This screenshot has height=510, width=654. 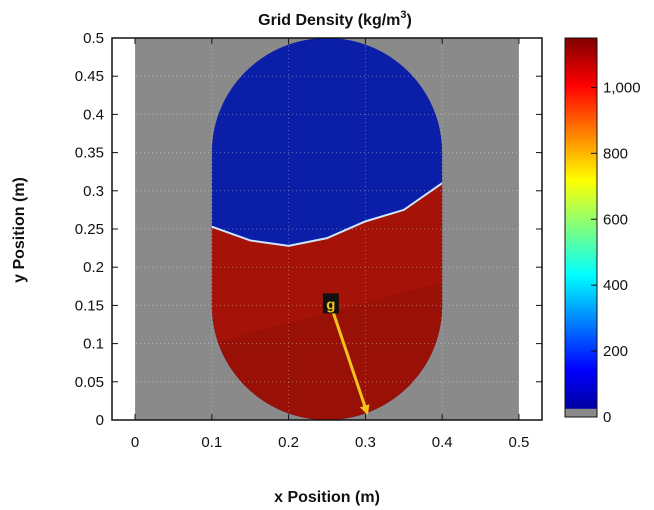 What do you see at coordinates (615, 219) in the screenshot?
I see `colorbar-tick-label: 600` at bounding box center [615, 219].